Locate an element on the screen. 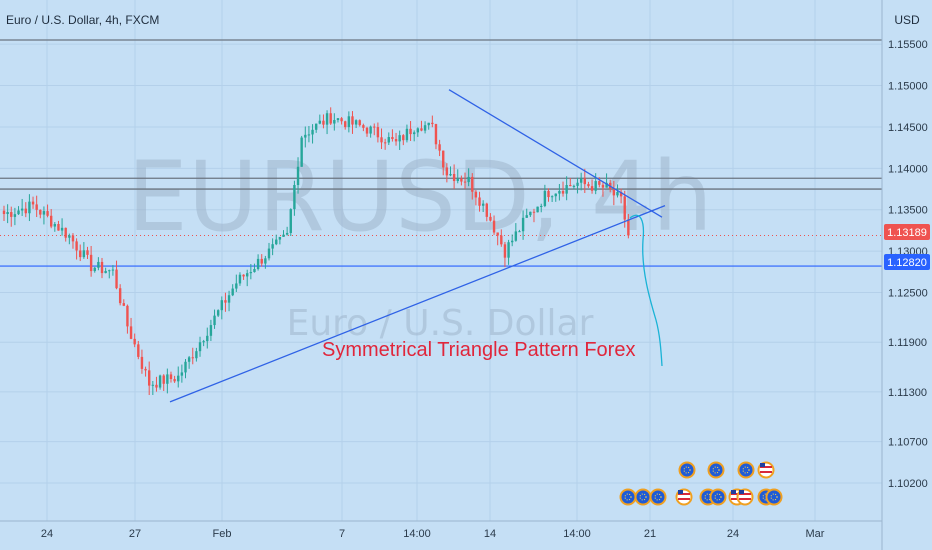  line-price-tag: 1.12820 is located at coordinates (907, 262).